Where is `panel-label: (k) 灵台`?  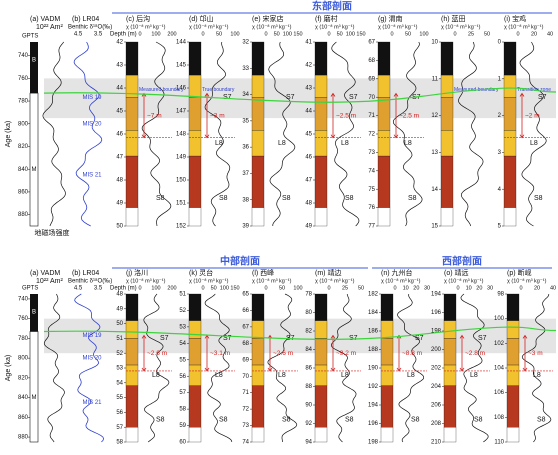 panel-label: (k) 灵台 is located at coordinates (201, 272).